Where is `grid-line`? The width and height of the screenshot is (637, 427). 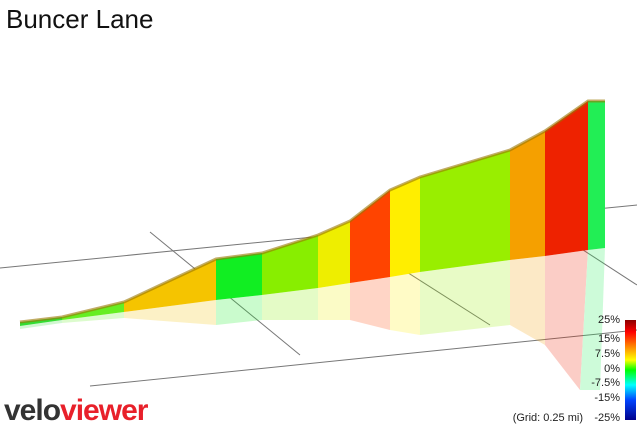
grid-line is located at coordinates (363, 358).